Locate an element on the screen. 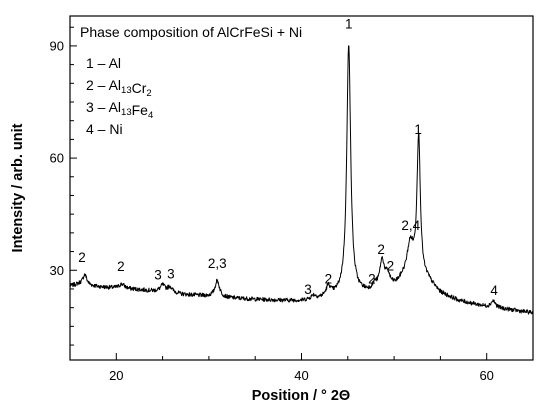 This screenshot has width=550, height=413. x-axis-title: Position / ° 2Θ is located at coordinates (301, 396).